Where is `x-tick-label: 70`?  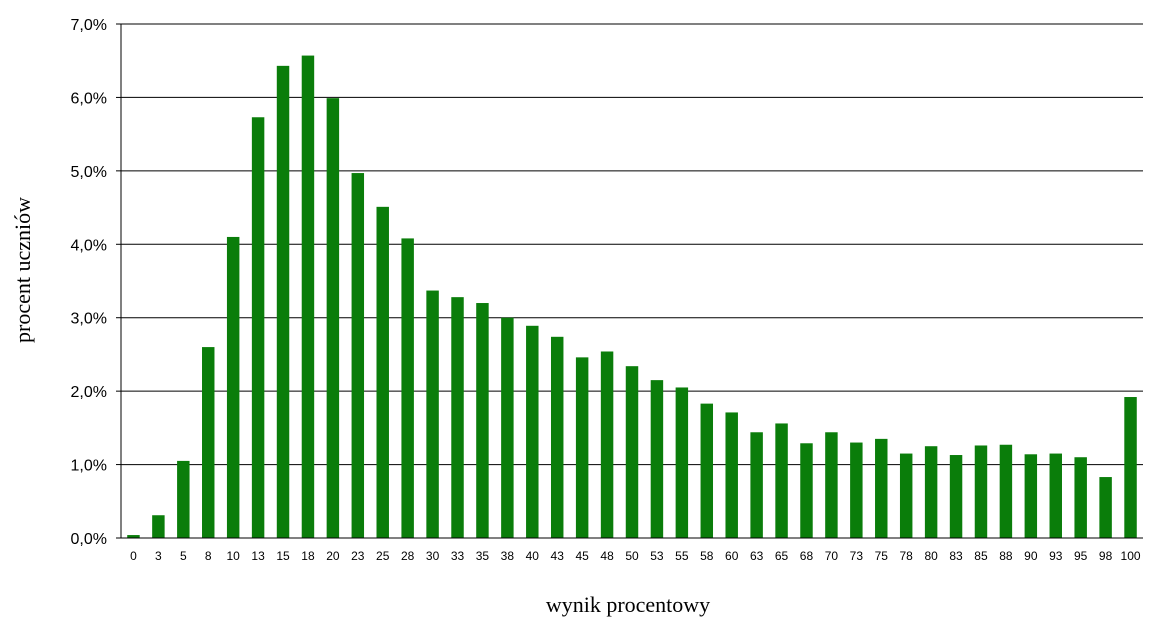 x-tick-label: 70 is located at coordinates (832, 556).